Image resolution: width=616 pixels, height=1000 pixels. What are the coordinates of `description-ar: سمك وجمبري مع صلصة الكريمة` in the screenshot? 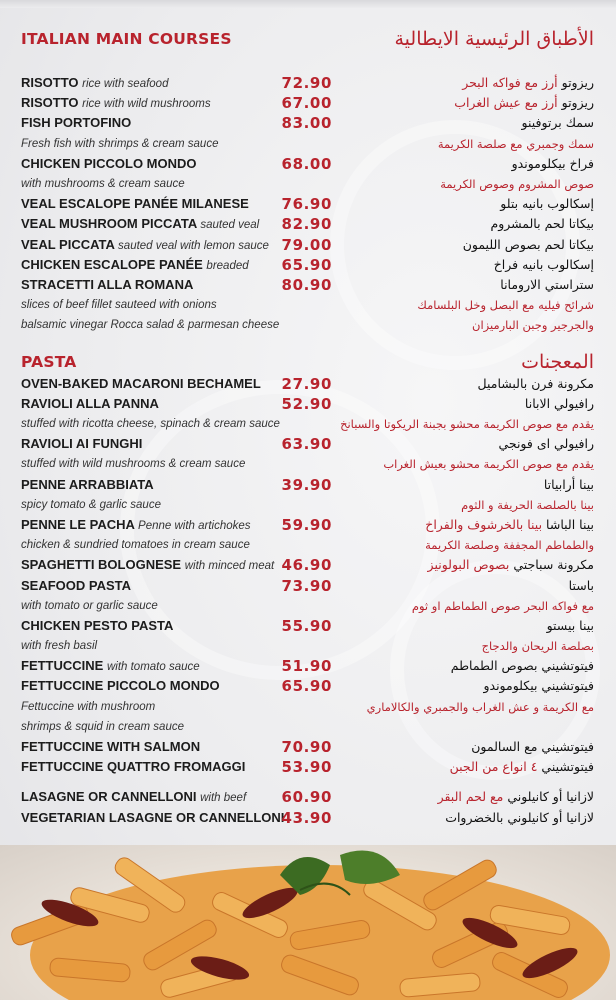 It's located at (515, 143).